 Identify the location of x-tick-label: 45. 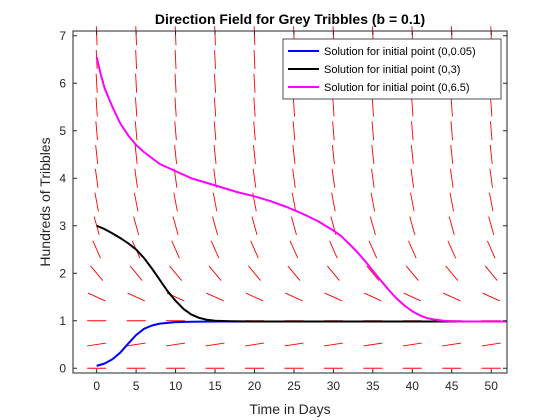
(452, 386).